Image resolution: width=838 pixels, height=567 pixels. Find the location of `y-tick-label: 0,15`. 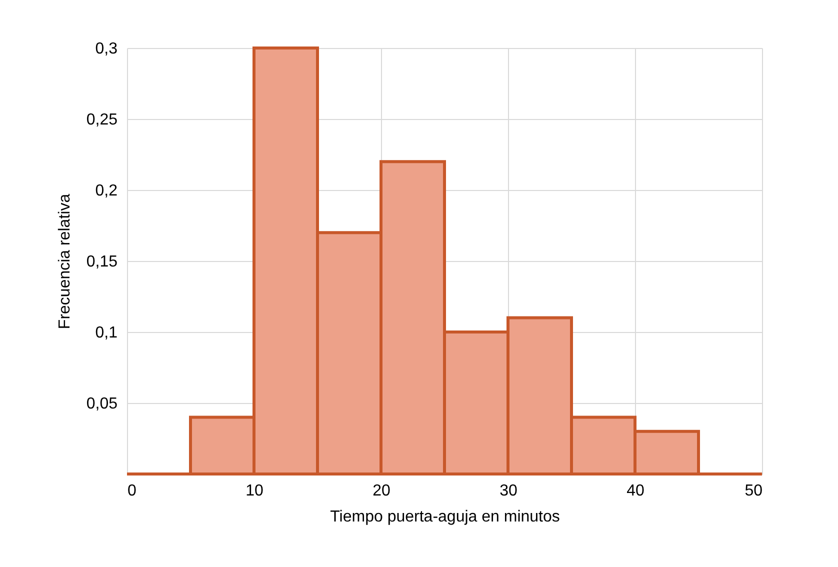

y-tick-label: 0,15 is located at coordinates (102, 262).